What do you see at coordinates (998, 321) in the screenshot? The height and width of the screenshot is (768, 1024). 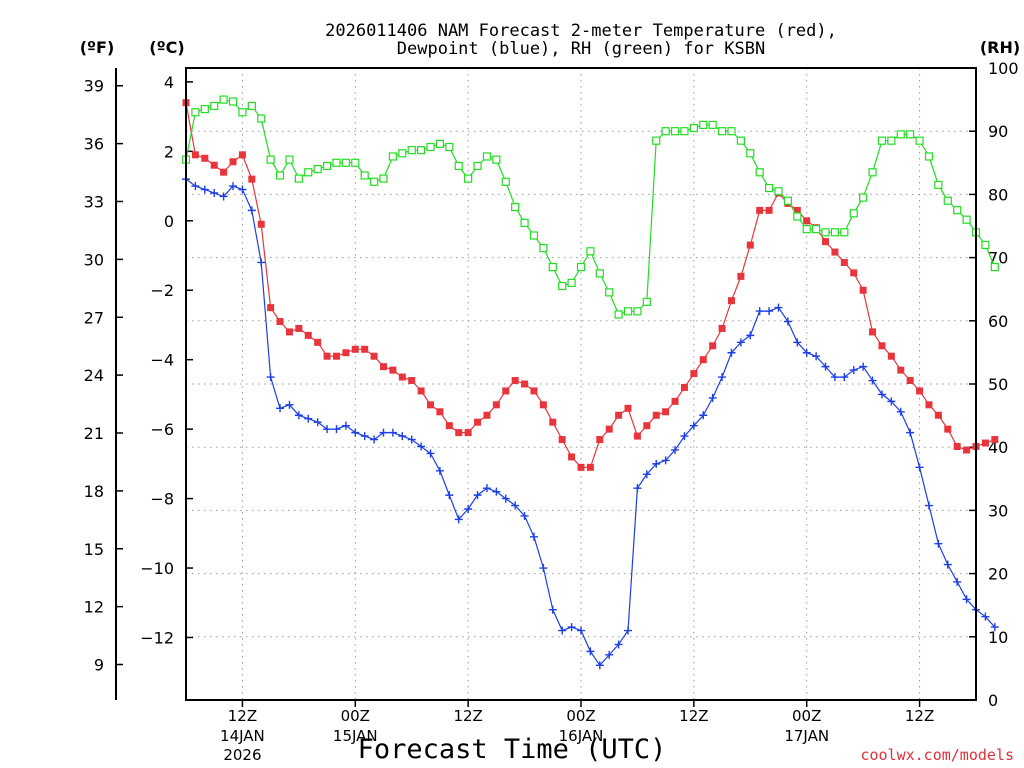 I see `rh-tick-label: 60` at bounding box center [998, 321].